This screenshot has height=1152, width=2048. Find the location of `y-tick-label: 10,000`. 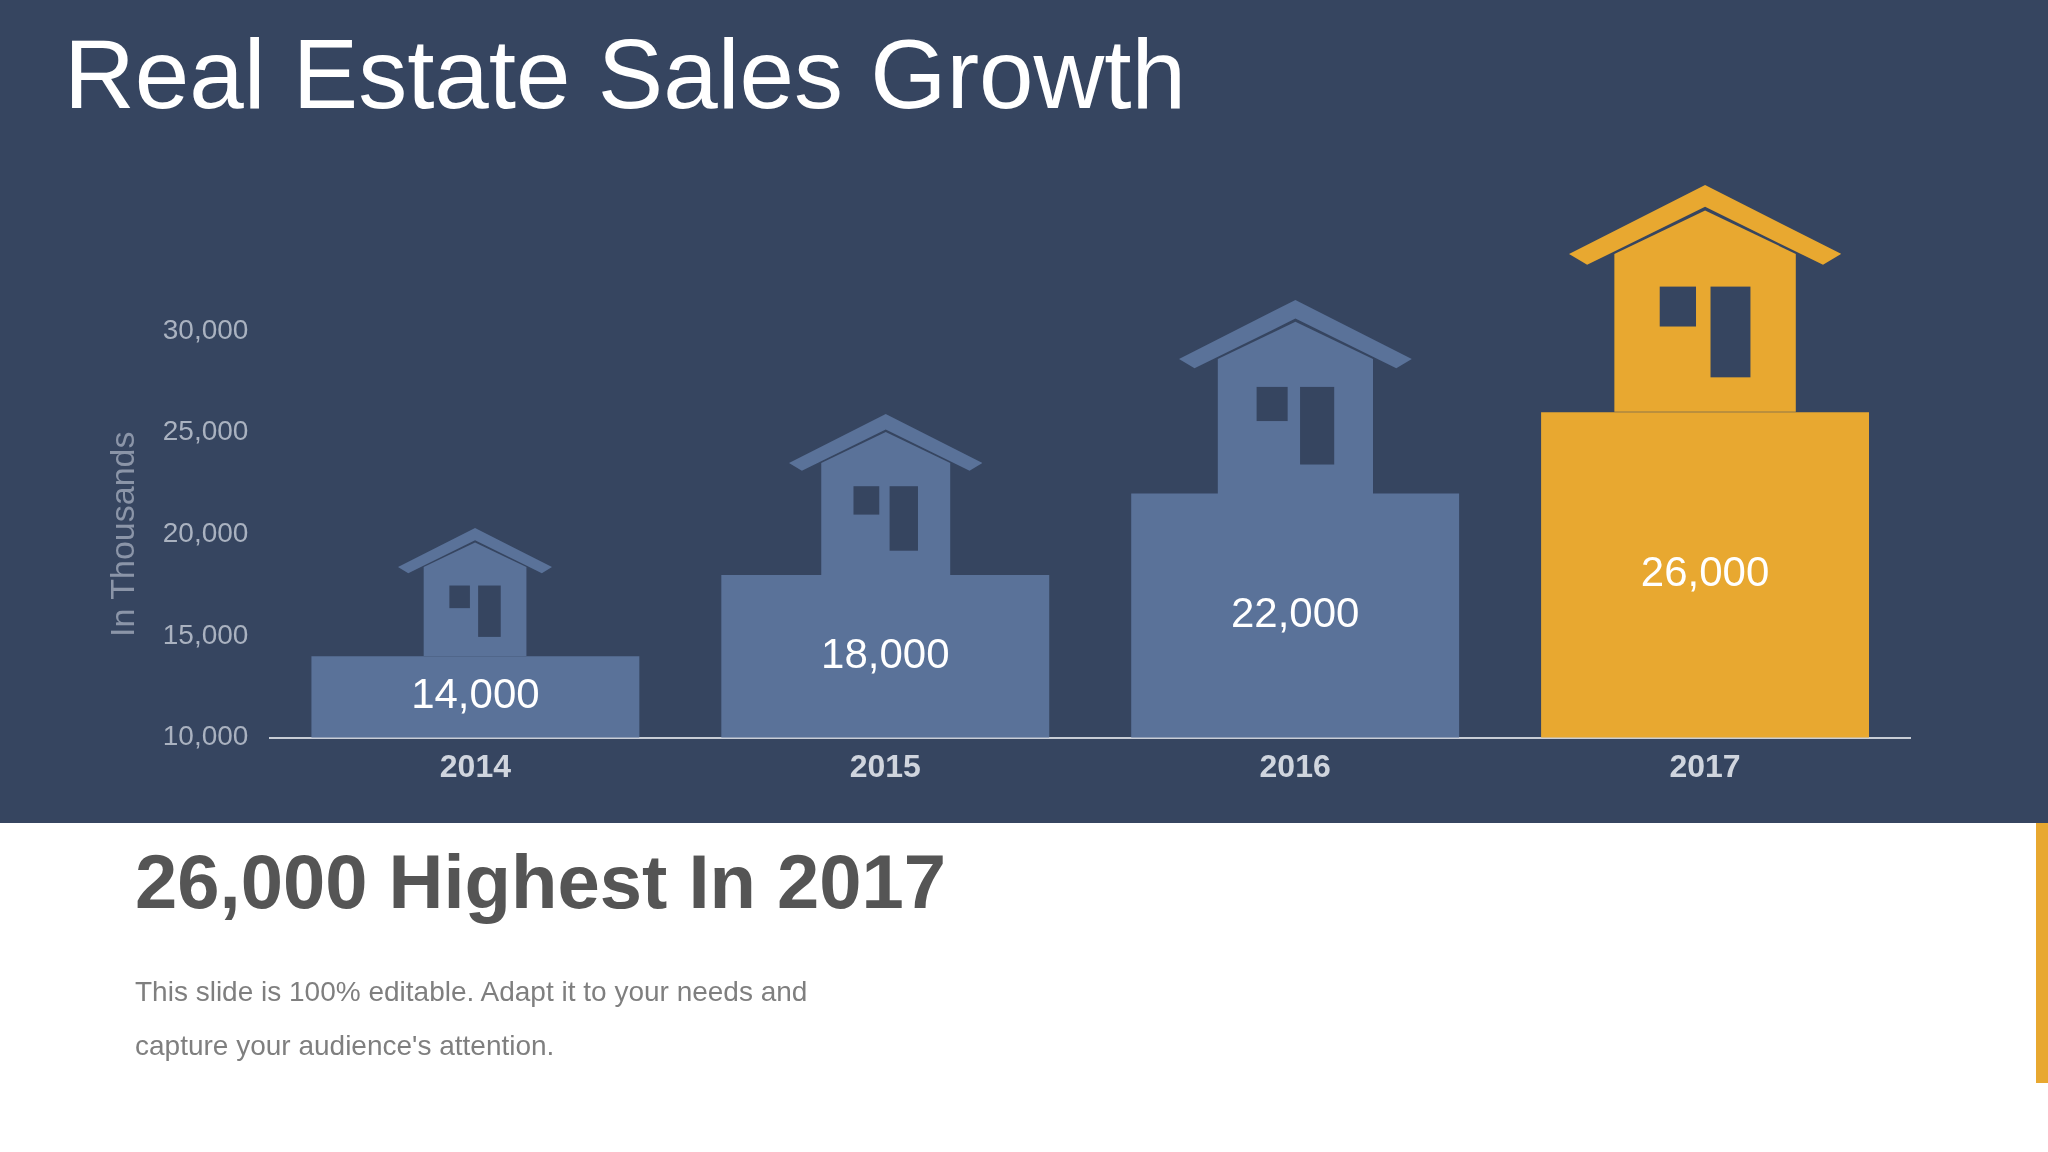

y-tick-label: 10,000 is located at coordinates (205, 736).